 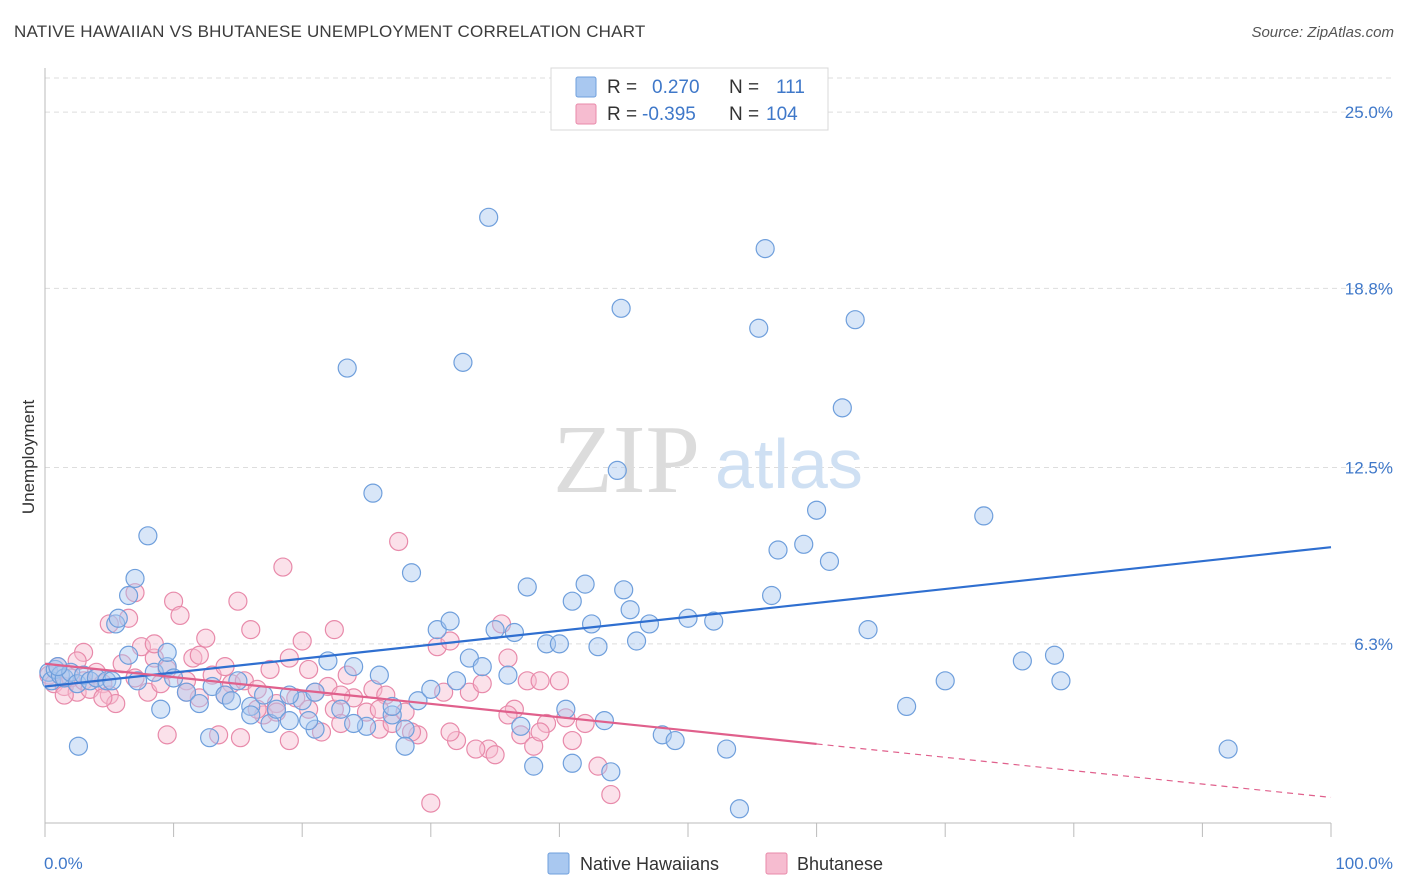 I want to click on bottom-legend-native-hawaiians: Native Hawaiians, so click(x=649, y=864).